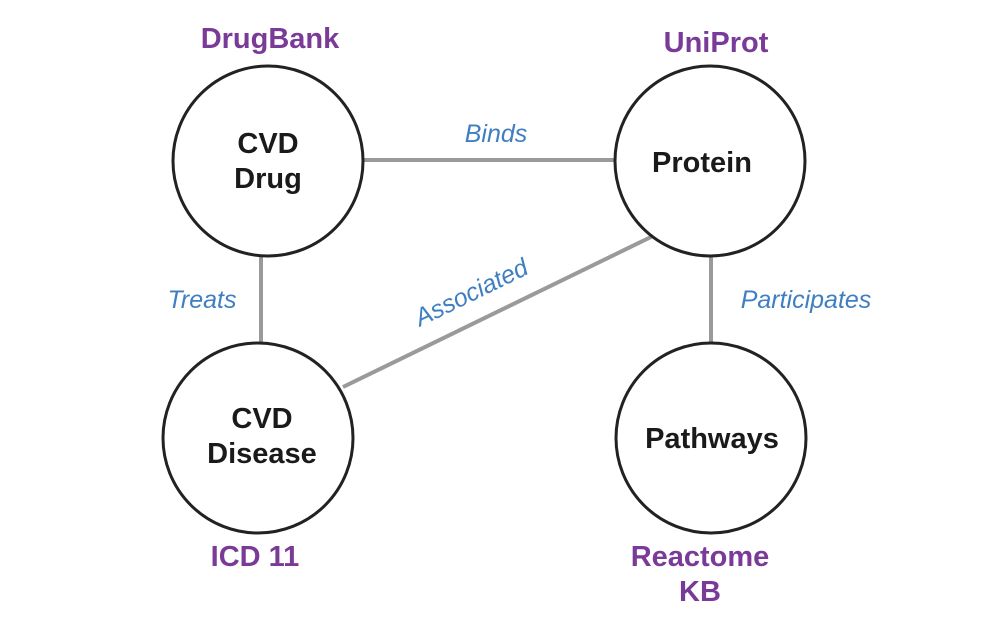 Image resolution: width=984 pixels, height=622 pixels. I want to click on node-cvd-disease-circle, so click(258, 438).